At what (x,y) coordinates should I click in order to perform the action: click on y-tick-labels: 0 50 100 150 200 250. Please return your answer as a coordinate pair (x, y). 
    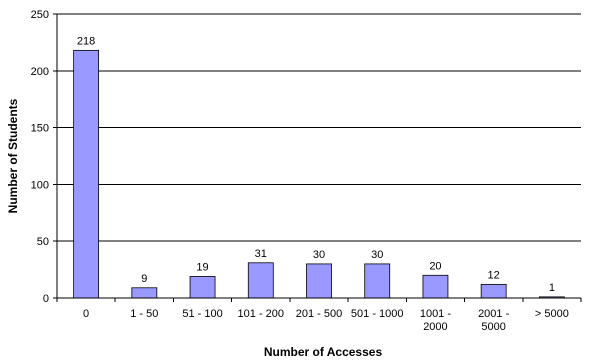
    Looking at the image, I should click on (40, 157).